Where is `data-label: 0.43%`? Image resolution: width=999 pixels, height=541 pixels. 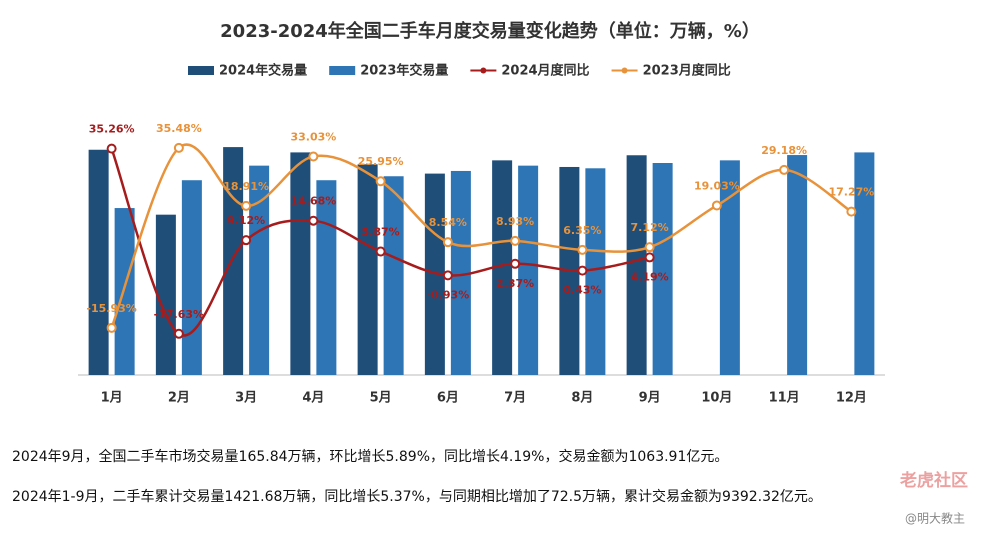 data-label: 0.43% is located at coordinates (582, 290).